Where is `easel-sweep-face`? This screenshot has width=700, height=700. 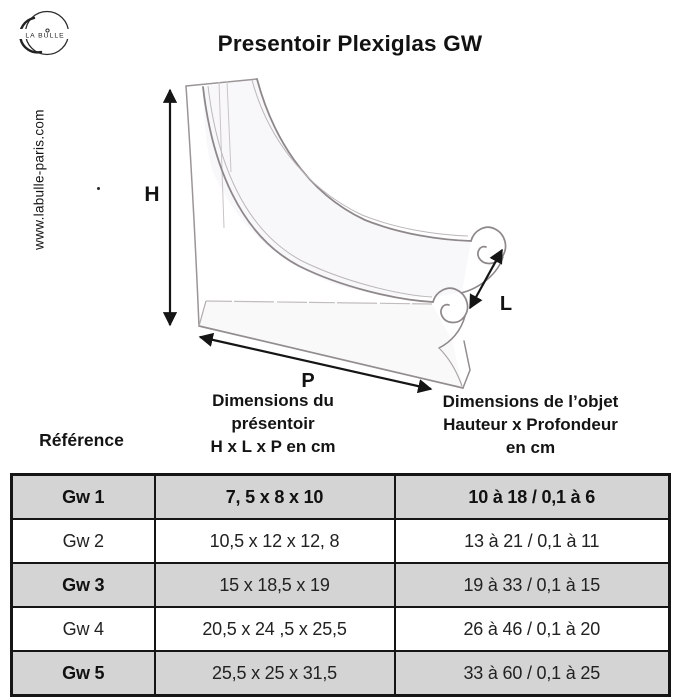
easel-sweep-face is located at coordinates (337, 188).